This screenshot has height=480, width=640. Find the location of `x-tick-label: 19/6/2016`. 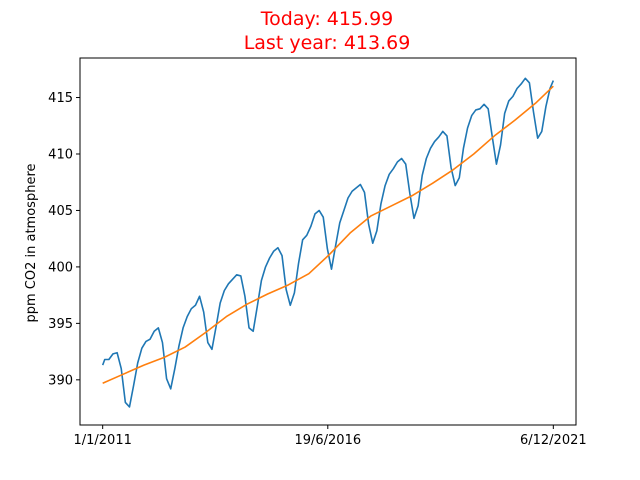

x-tick-label: 19/6/2016 is located at coordinates (327, 440).